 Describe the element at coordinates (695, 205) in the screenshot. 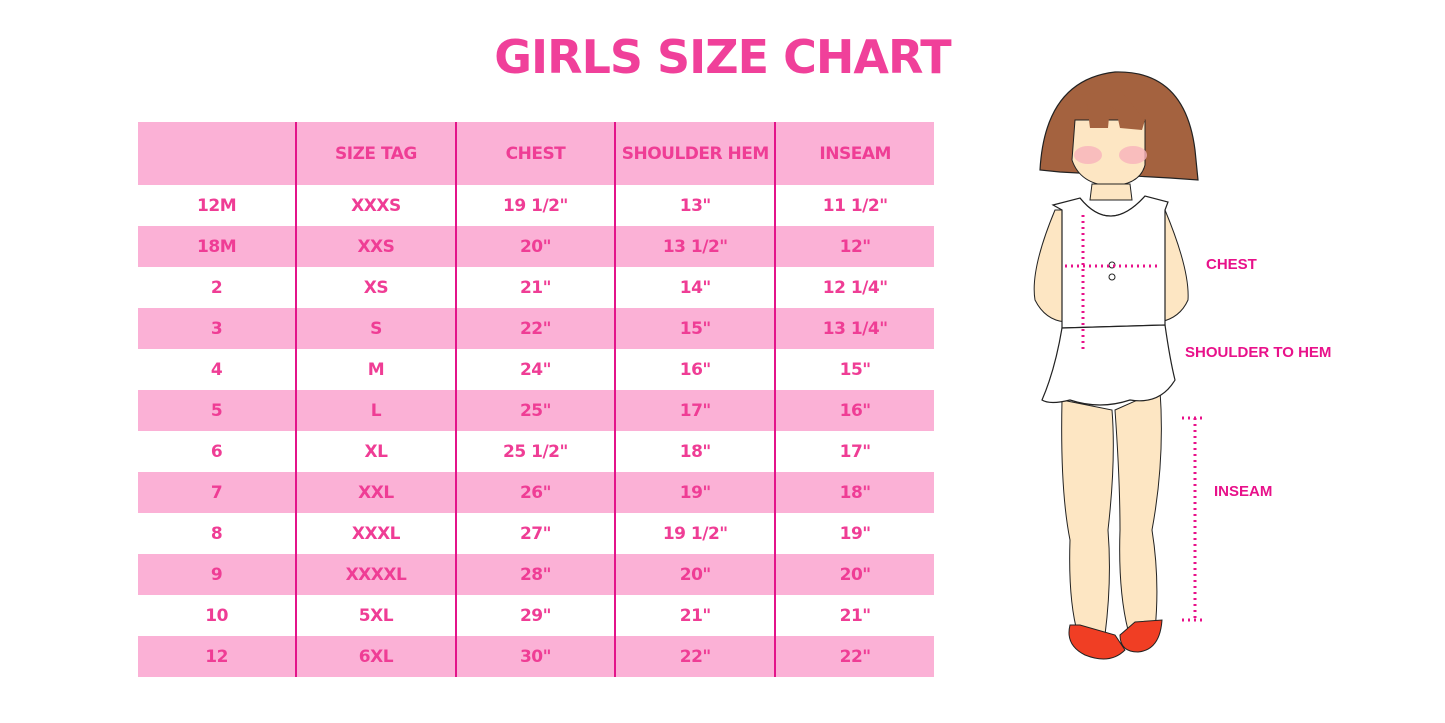

I see `table-cell: 13"` at that location.